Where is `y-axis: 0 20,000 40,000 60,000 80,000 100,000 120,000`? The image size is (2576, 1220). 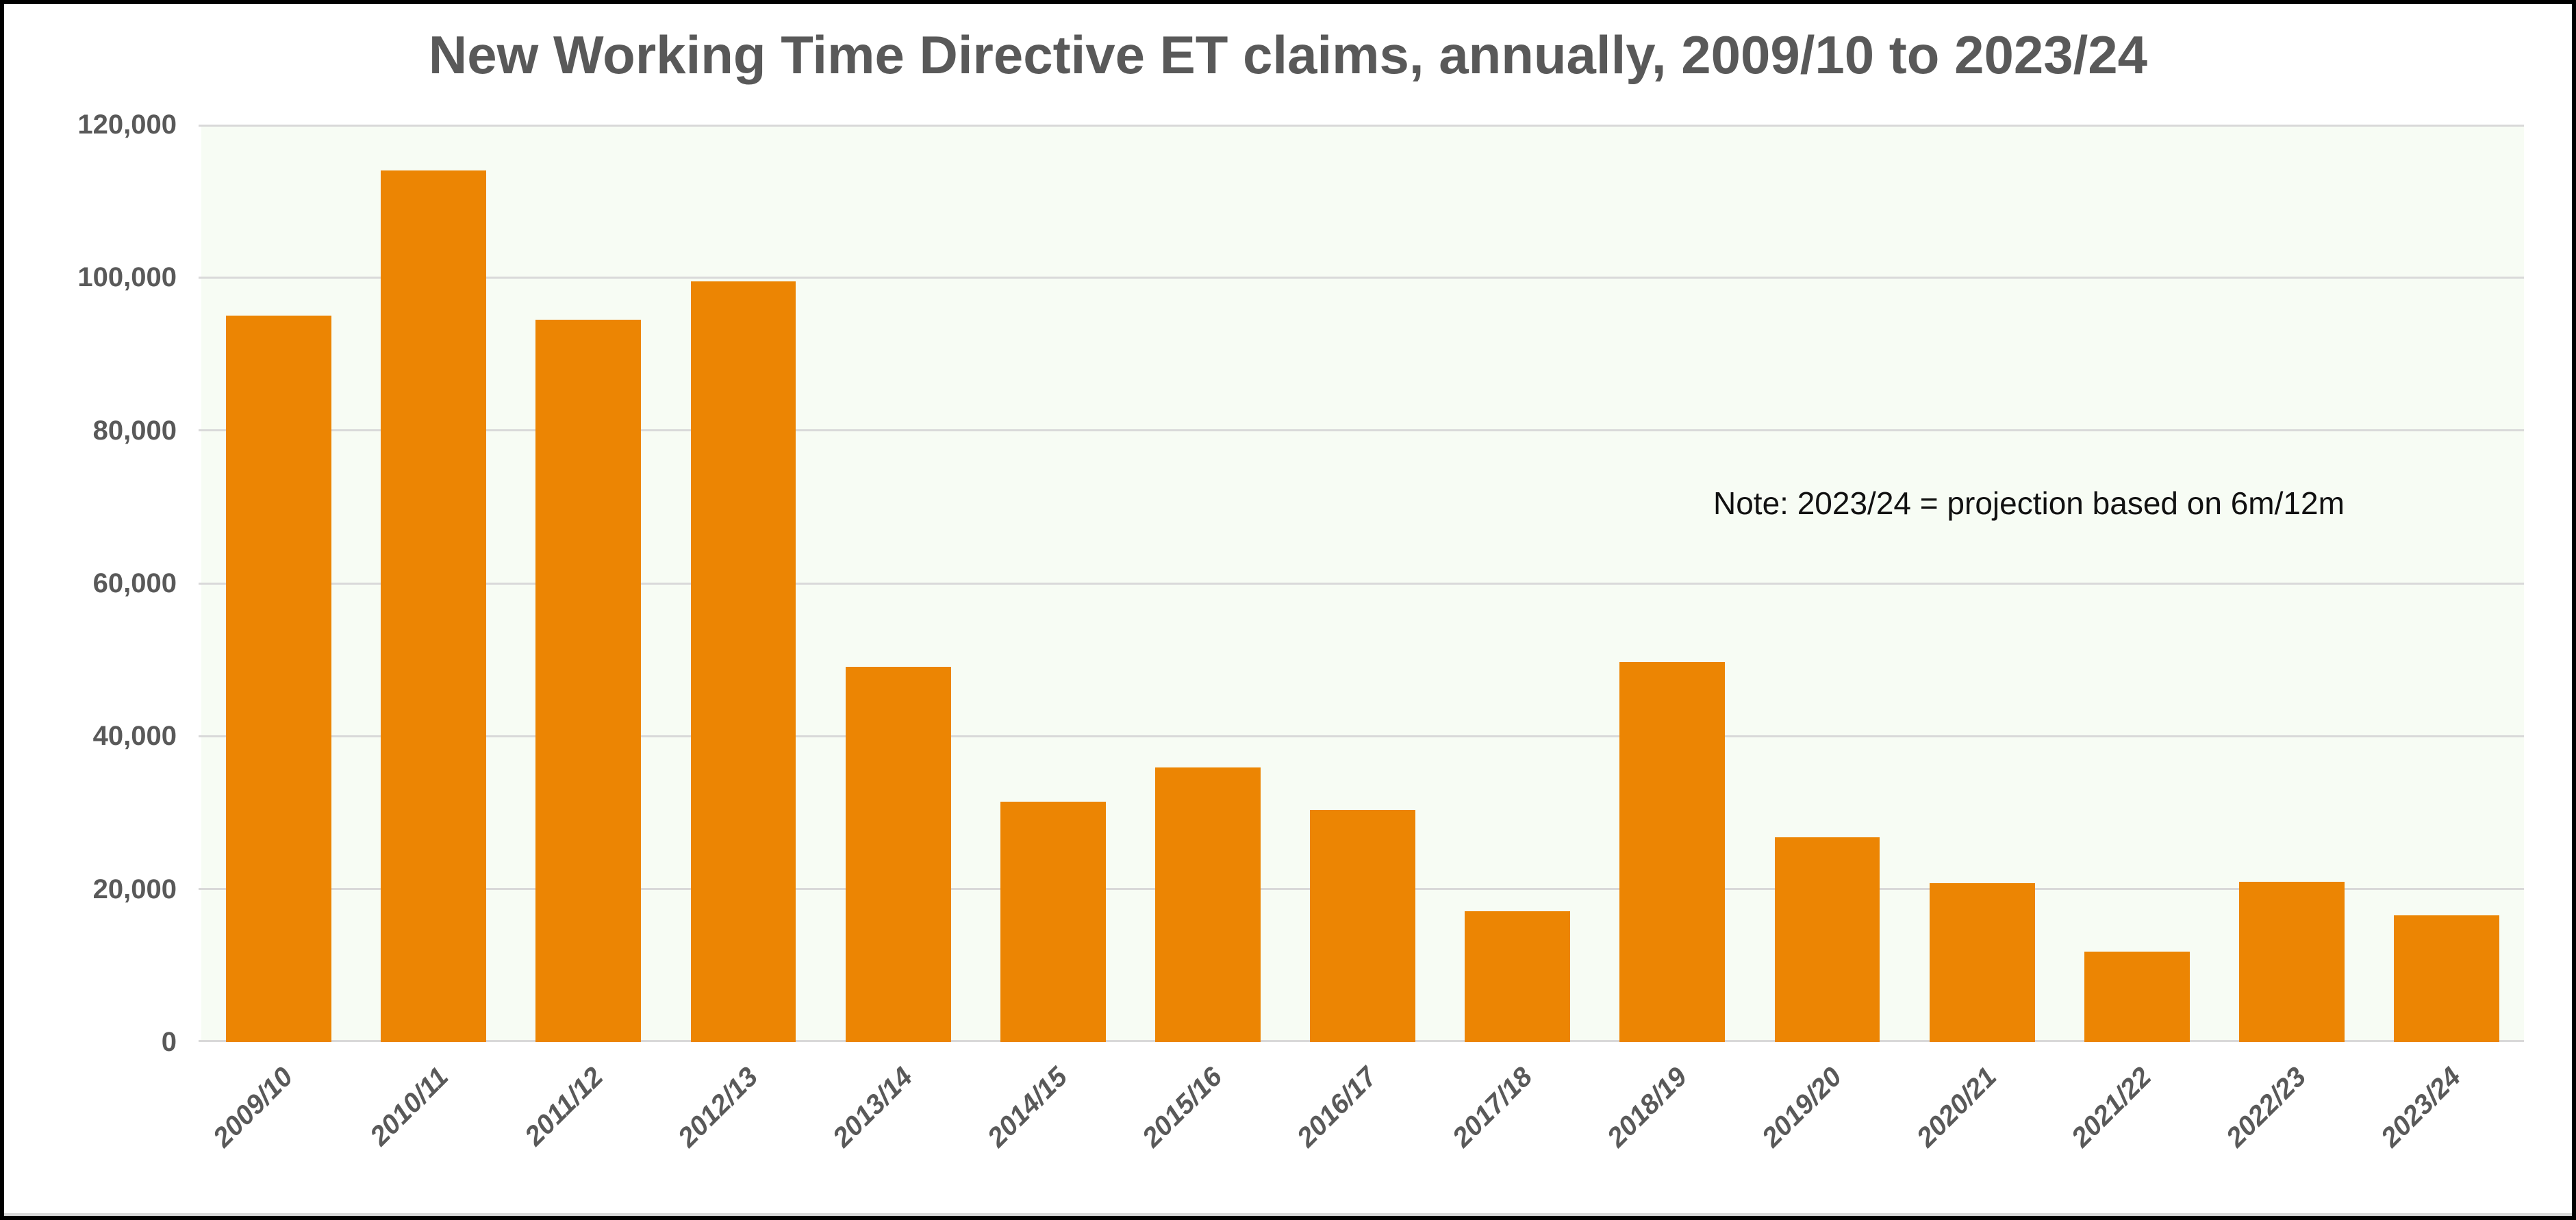 y-axis: 0 20,000 40,000 60,000 80,000 100,000 120,000 is located at coordinates (88, 583).